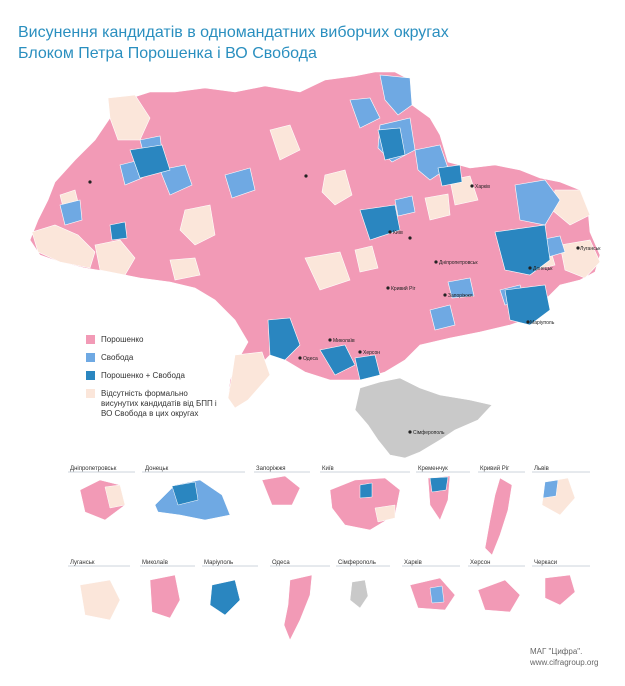  I want to click on inset-map-lviv-svoboda, so click(550, 489).